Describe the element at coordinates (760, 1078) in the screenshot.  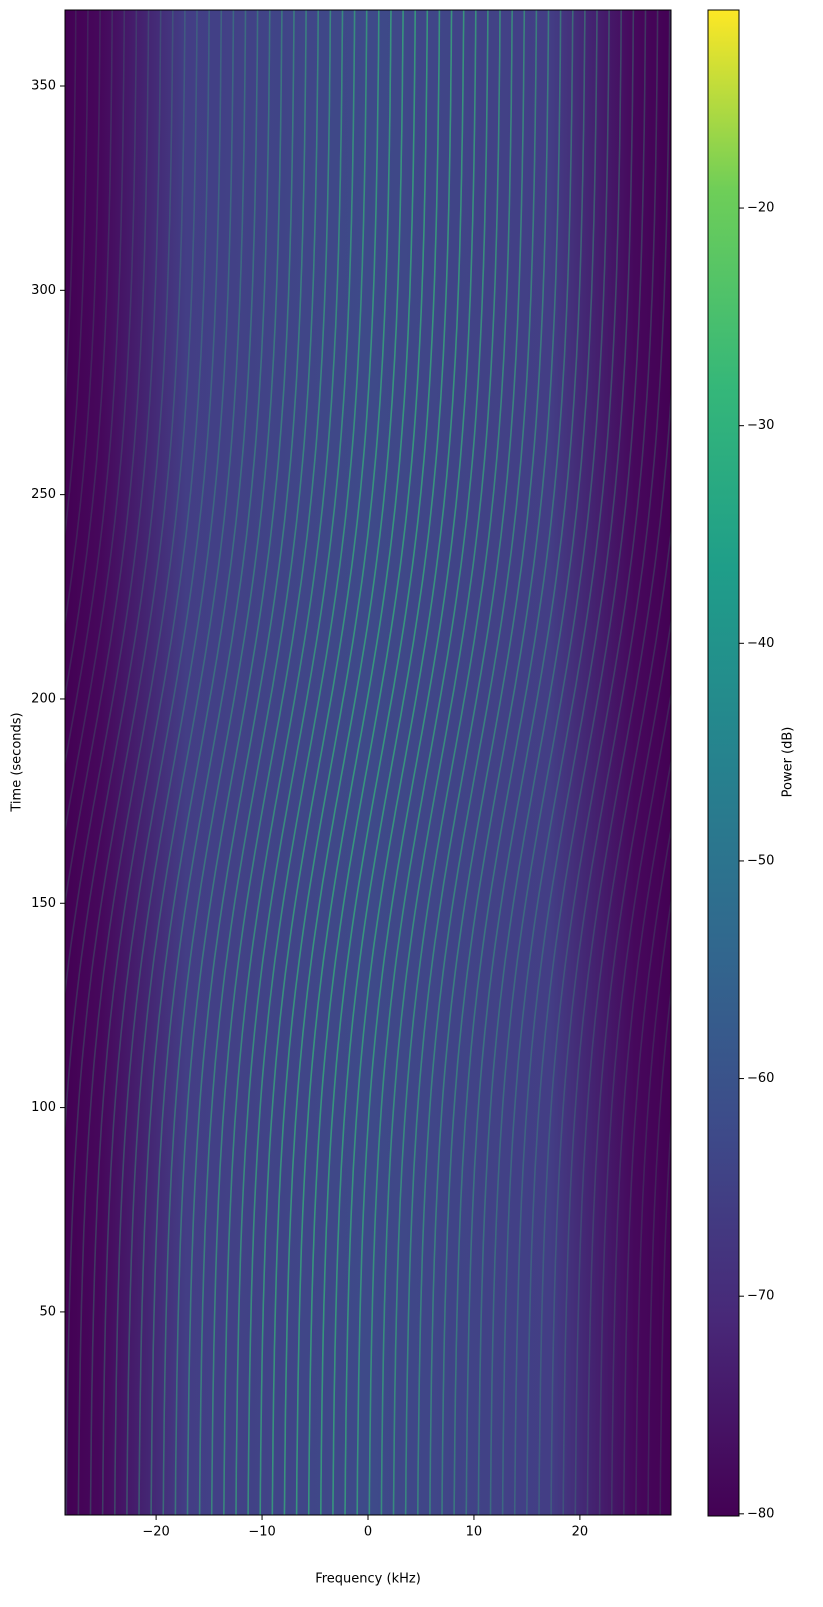
I see `colorbar-tick-label: −60` at that location.